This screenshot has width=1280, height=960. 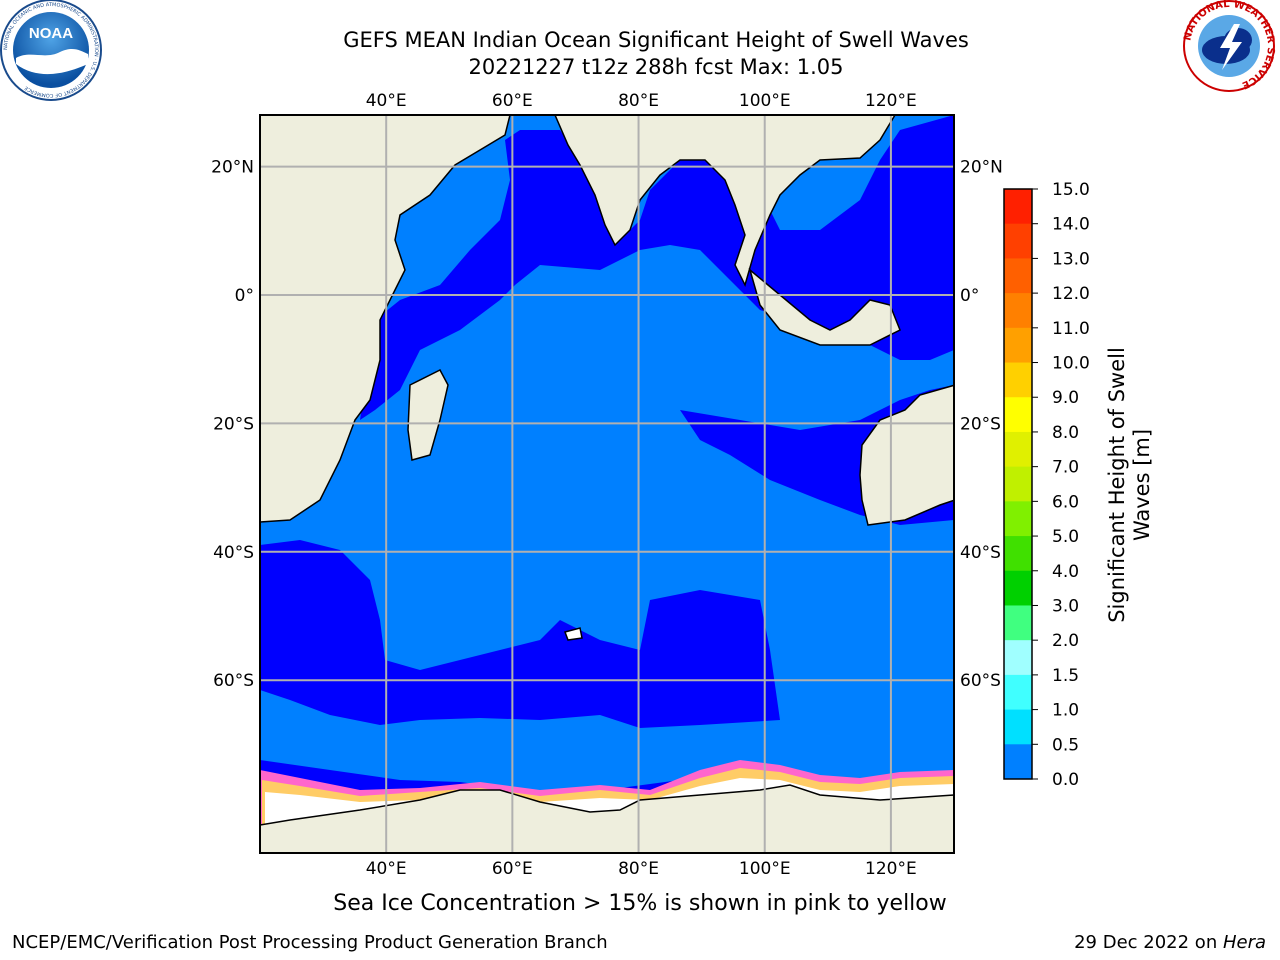 I want to click on left-lat-tick-label: 40°S, so click(x=233, y=553).